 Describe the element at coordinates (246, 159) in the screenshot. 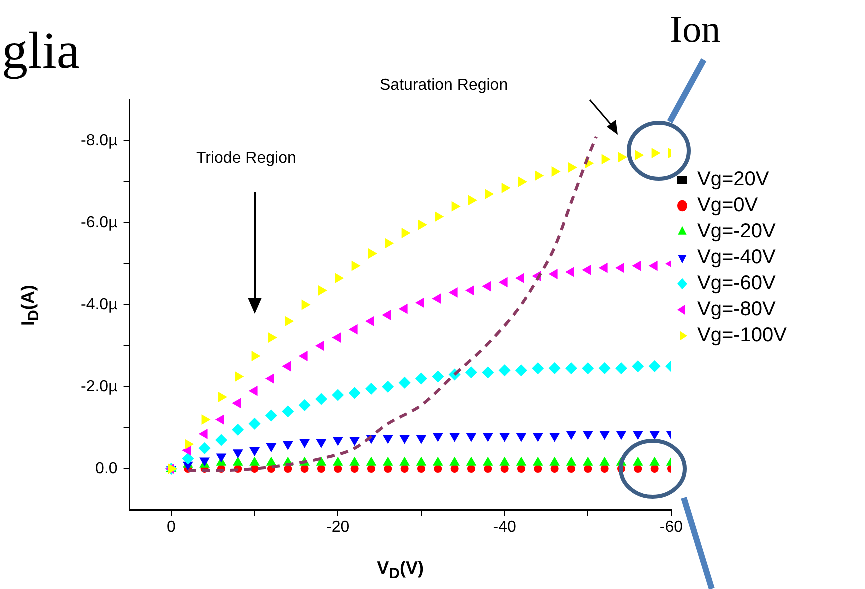

I see `annotation: Triode Region` at that location.